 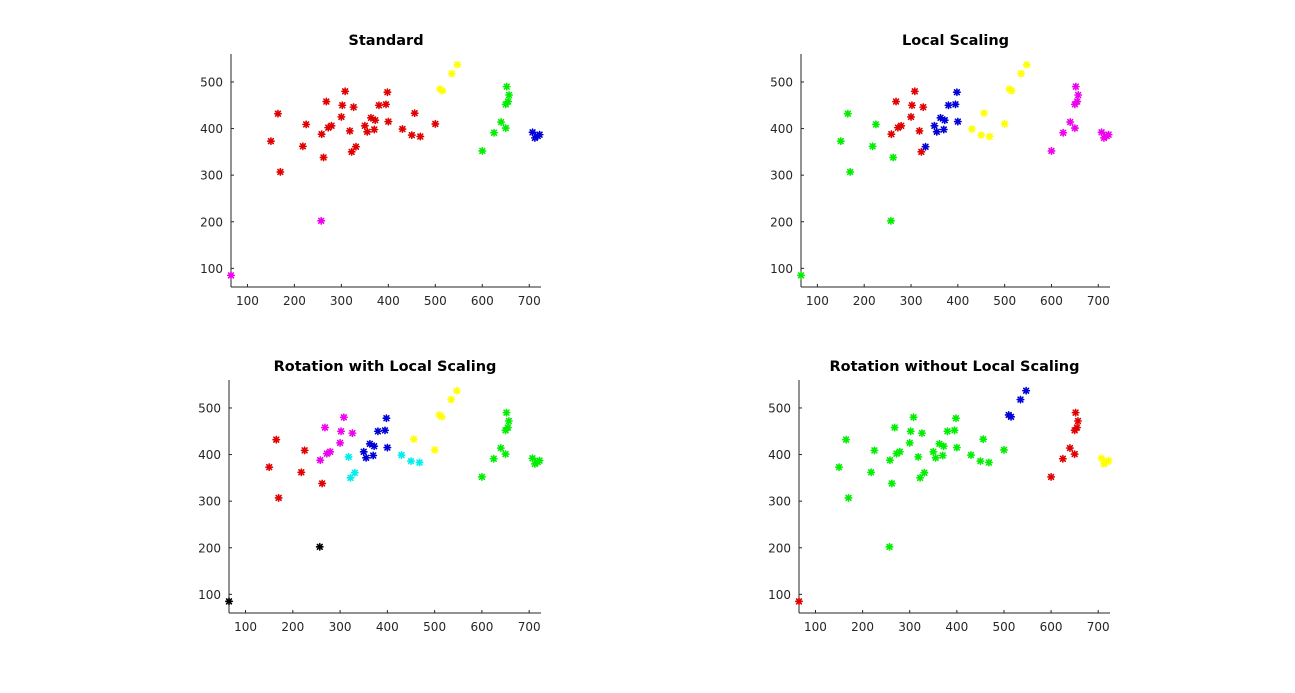 I want to click on x-tick-label: 700, so click(x=1098, y=627).